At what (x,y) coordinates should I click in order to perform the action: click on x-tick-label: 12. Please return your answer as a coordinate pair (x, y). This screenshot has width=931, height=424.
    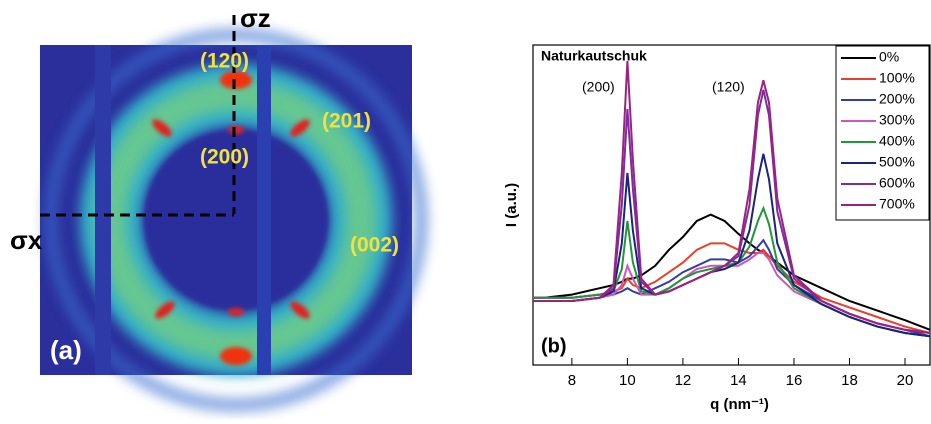
    Looking at the image, I should click on (683, 380).